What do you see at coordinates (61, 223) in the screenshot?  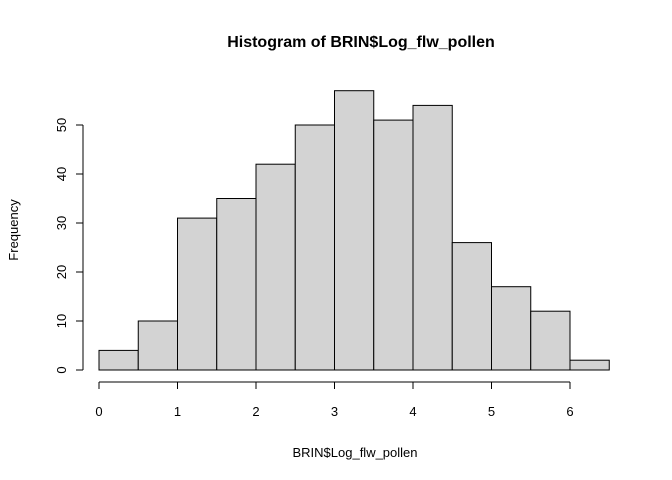 I see `y-tick-label-30: 30` at bounding box center [61, 223].